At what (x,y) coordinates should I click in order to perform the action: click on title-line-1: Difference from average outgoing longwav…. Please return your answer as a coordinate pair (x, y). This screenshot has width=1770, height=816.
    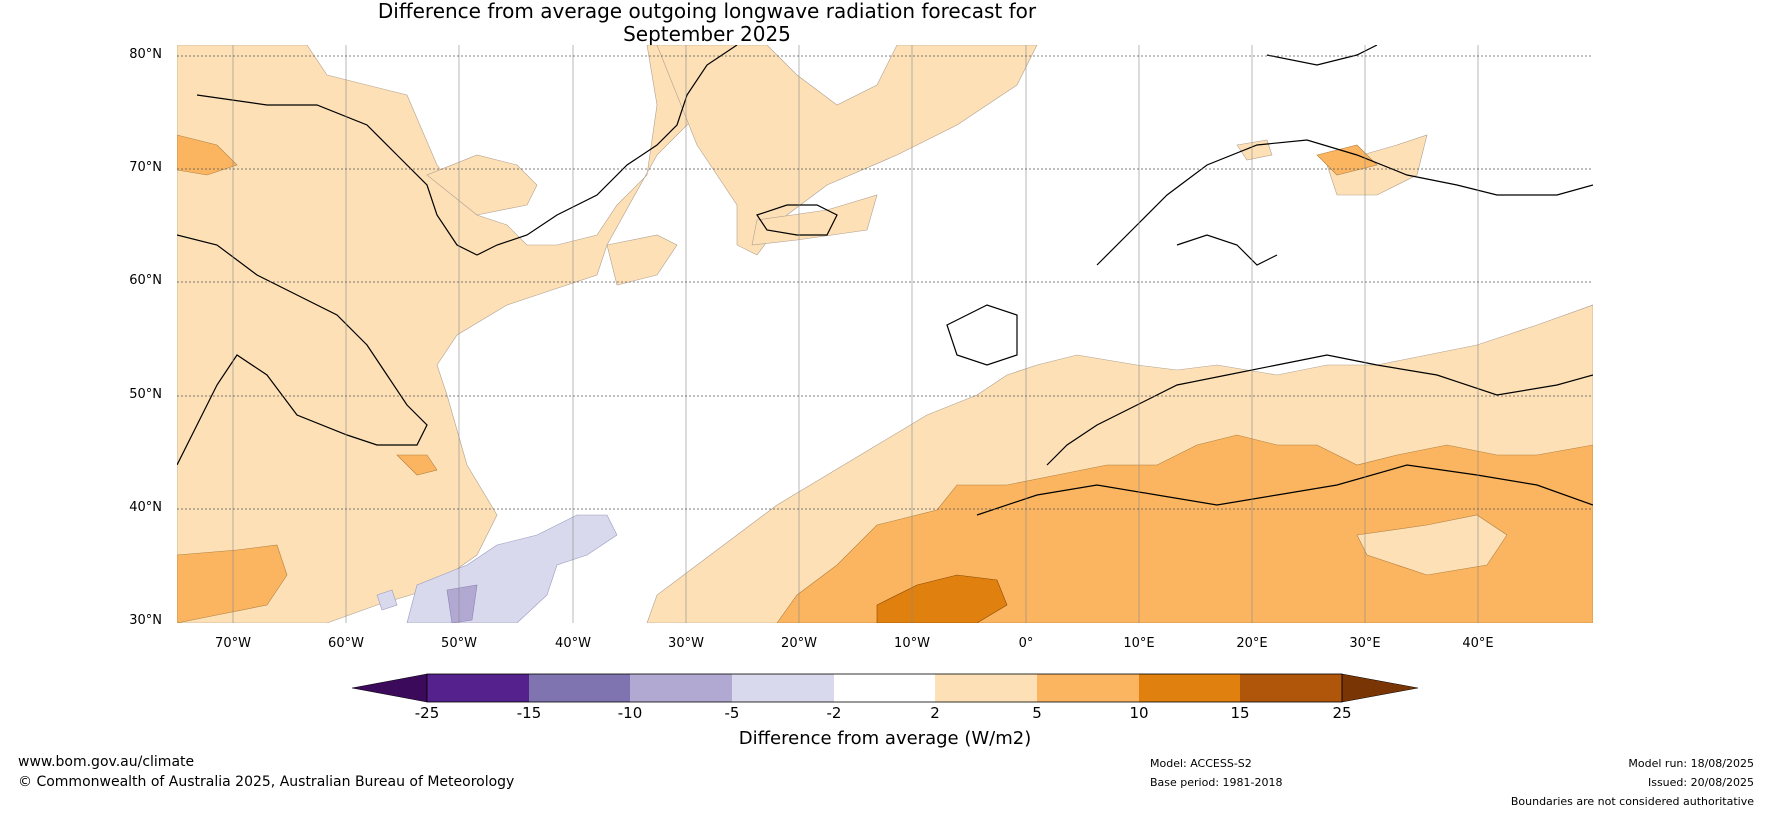
    Looking at the image, I should click on (707, 11).